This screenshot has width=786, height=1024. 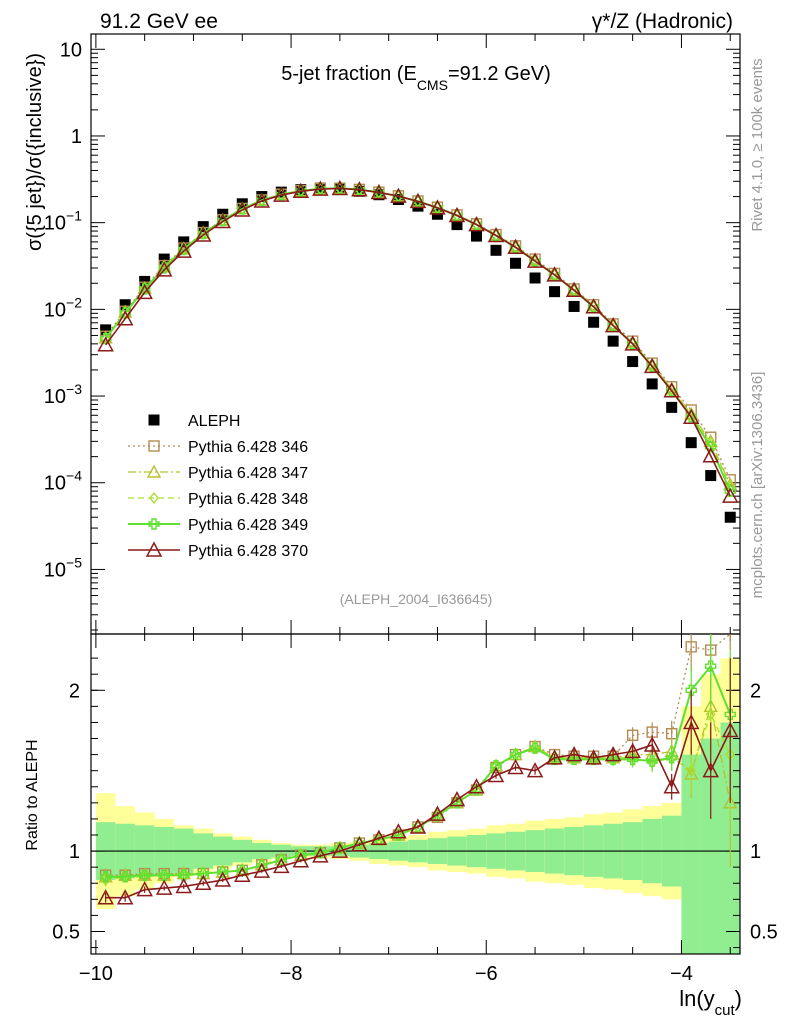 I want to click on y-tick-label: 10⁻², so click(x=63, y=307).